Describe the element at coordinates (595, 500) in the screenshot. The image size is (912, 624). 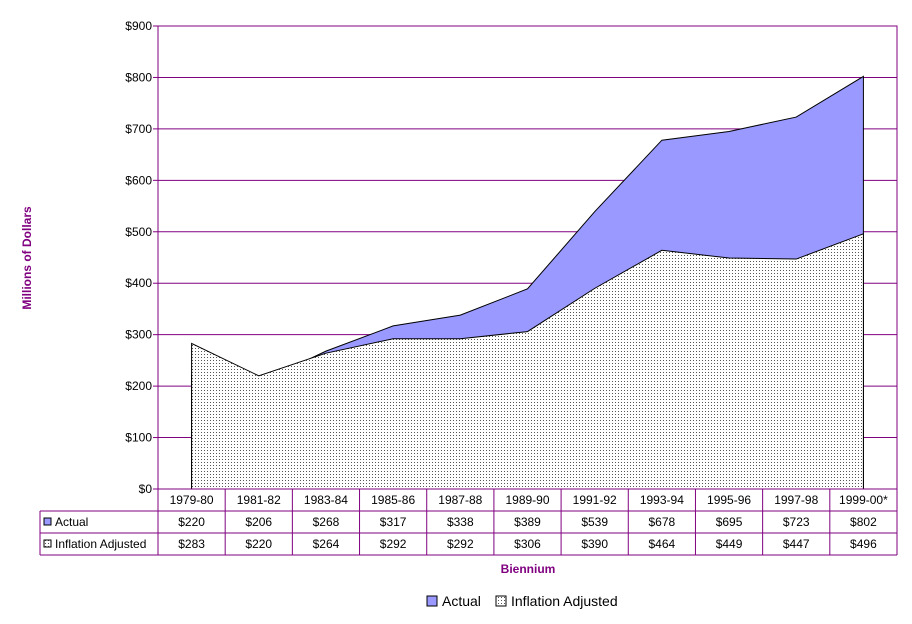
I see `x-tick-label: 1991-92` at that location.